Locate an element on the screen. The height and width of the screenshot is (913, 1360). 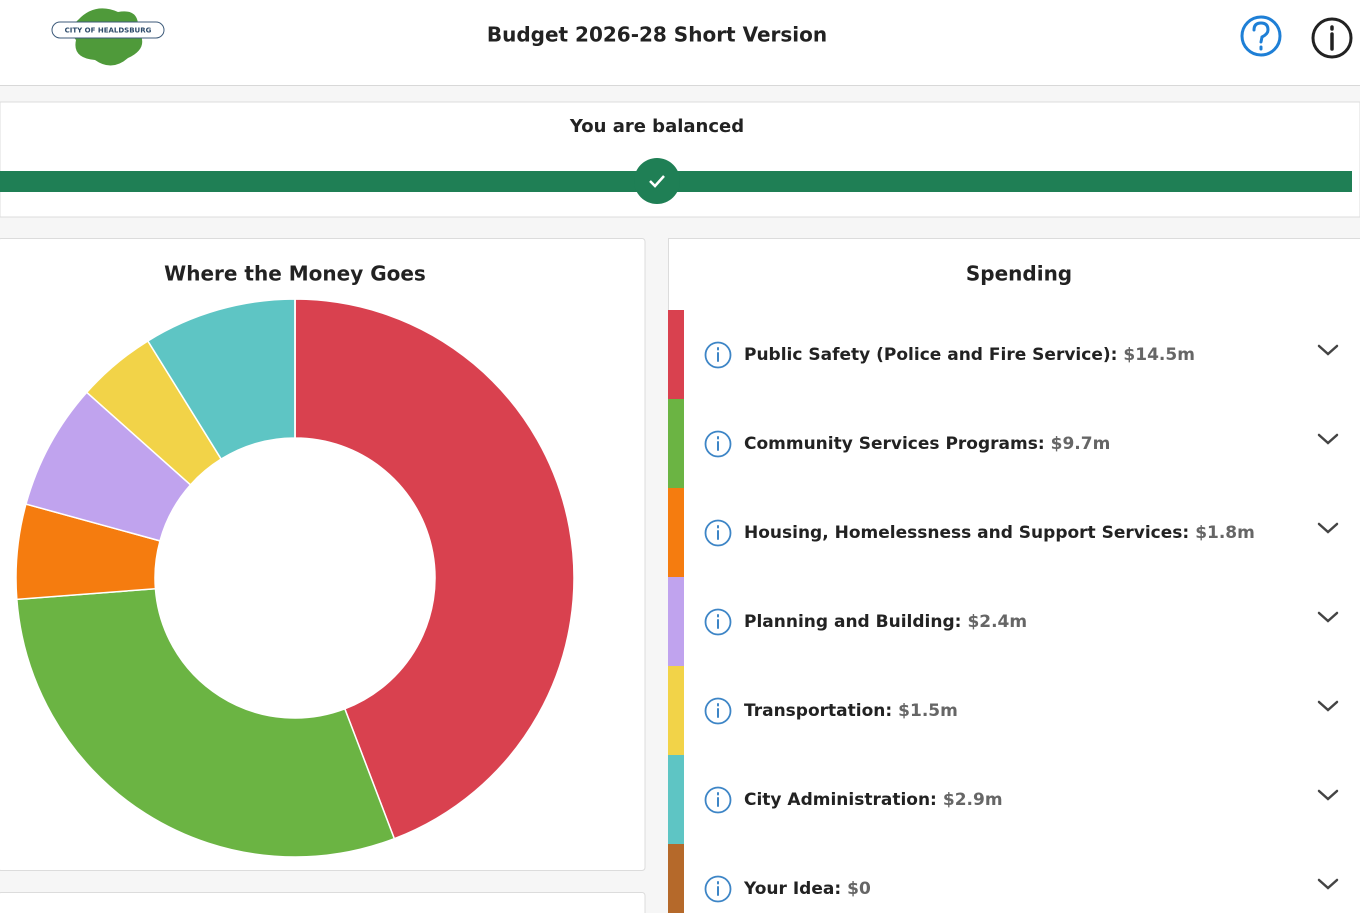
page-title: Budget 2026-28 Short Version is located at coordinates (657, 35).